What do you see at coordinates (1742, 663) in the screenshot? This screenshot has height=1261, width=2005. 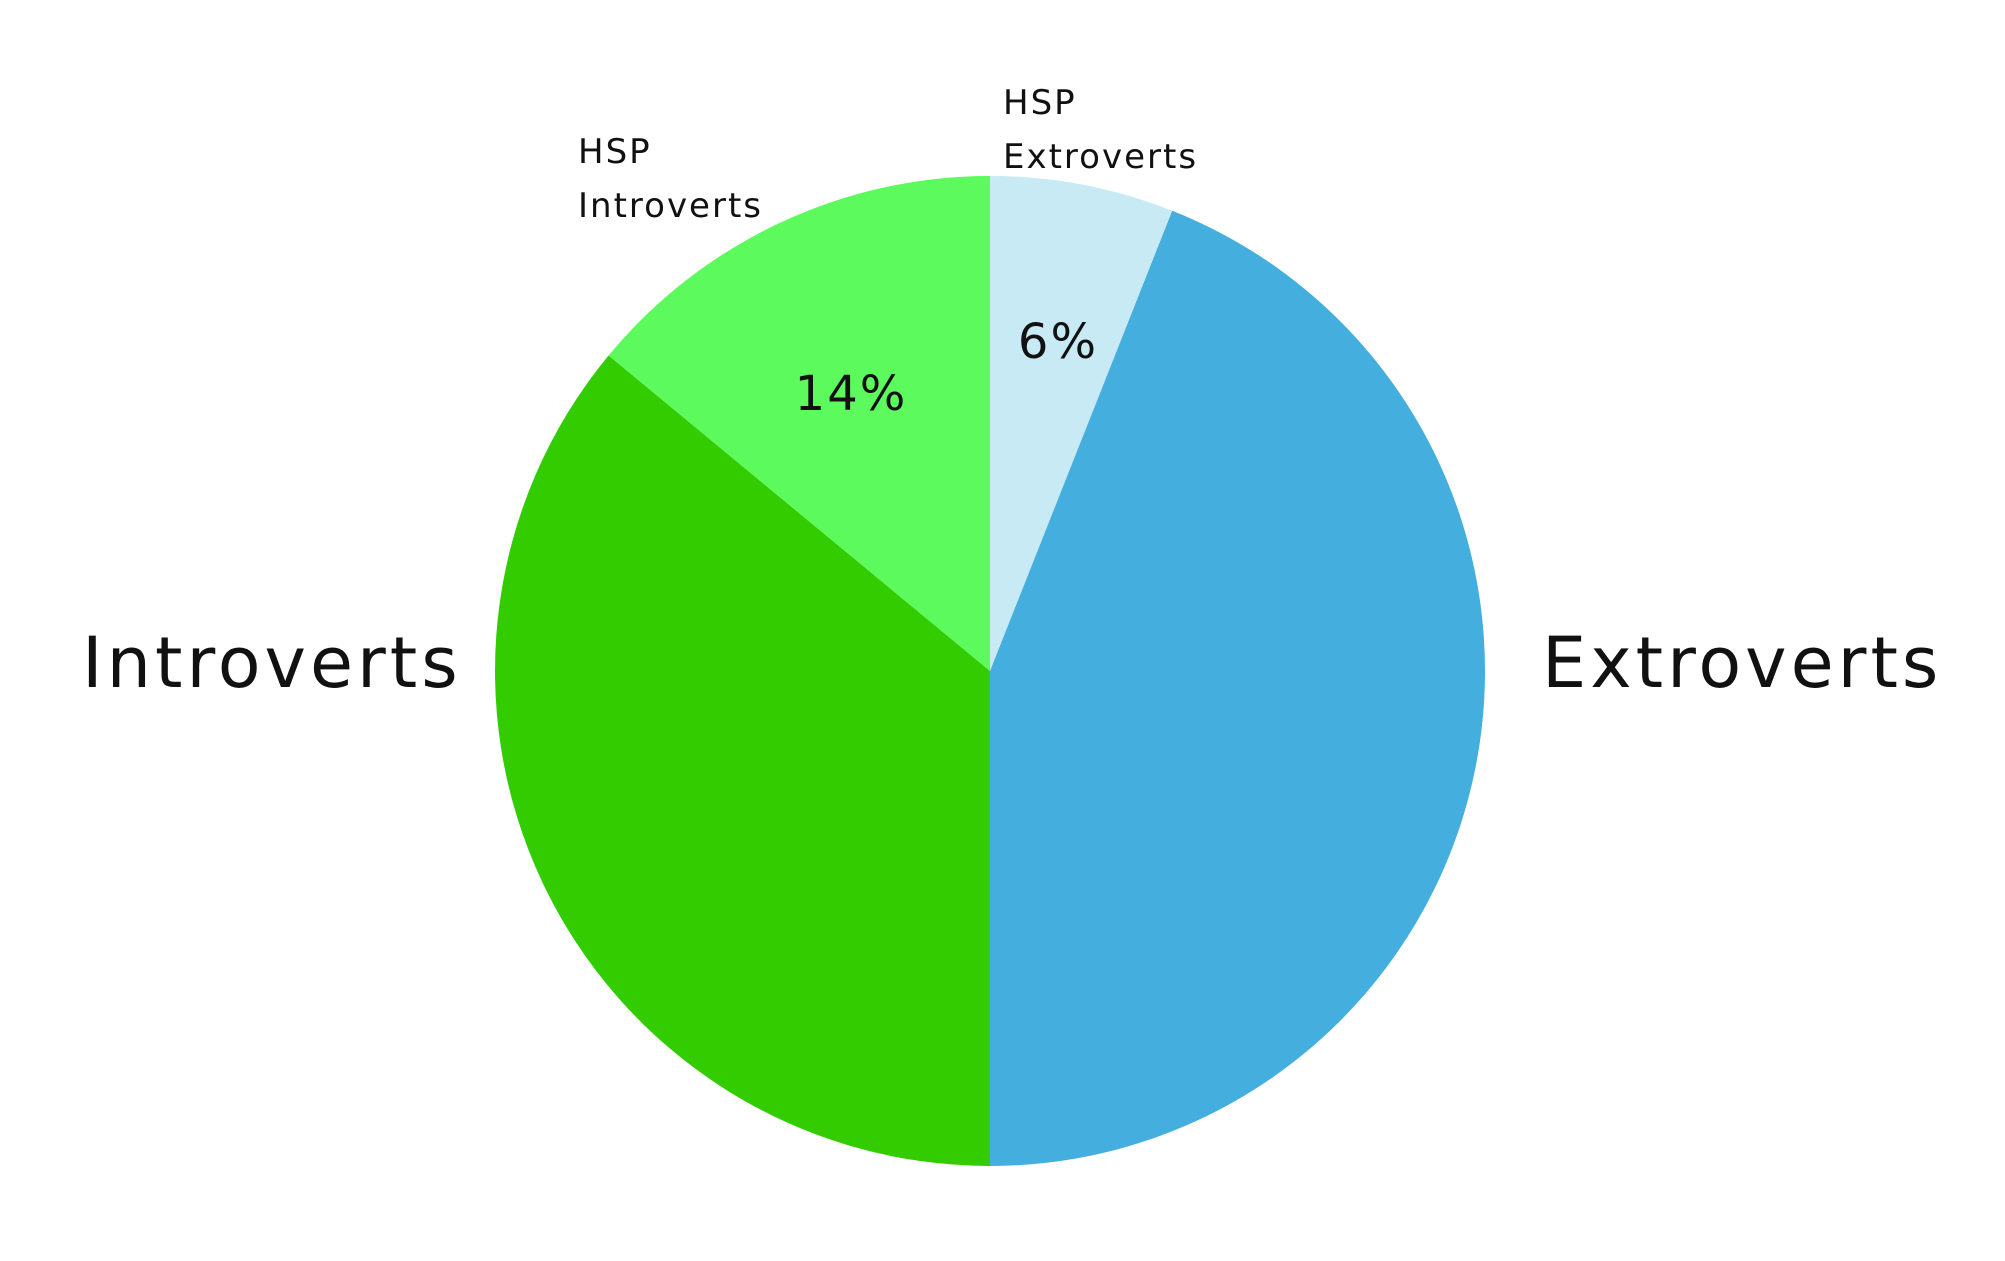 I see `slice-label: Extroverts` at bounding box center [1742, 663].